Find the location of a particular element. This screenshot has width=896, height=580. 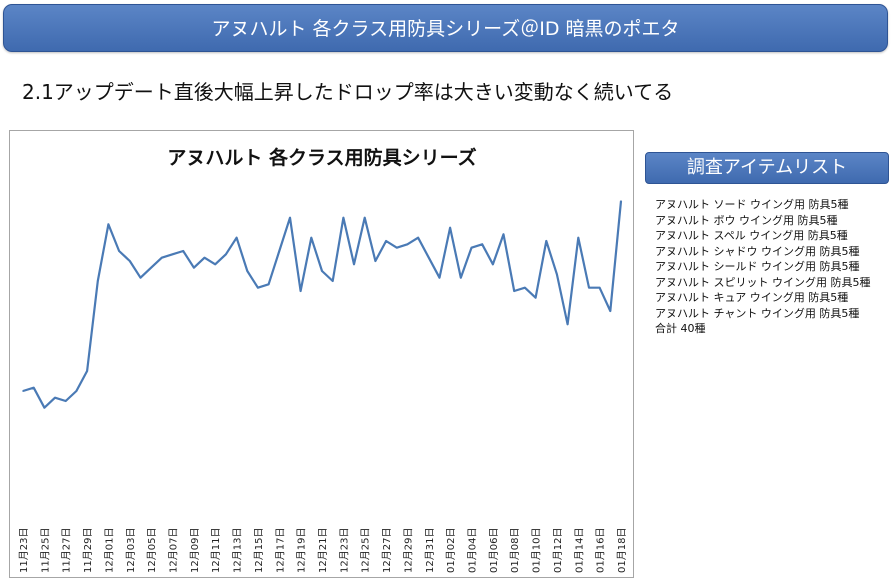

list-item: アヌハルト シールド ウイング用 防具5種 is located at coordinates (757, 266).